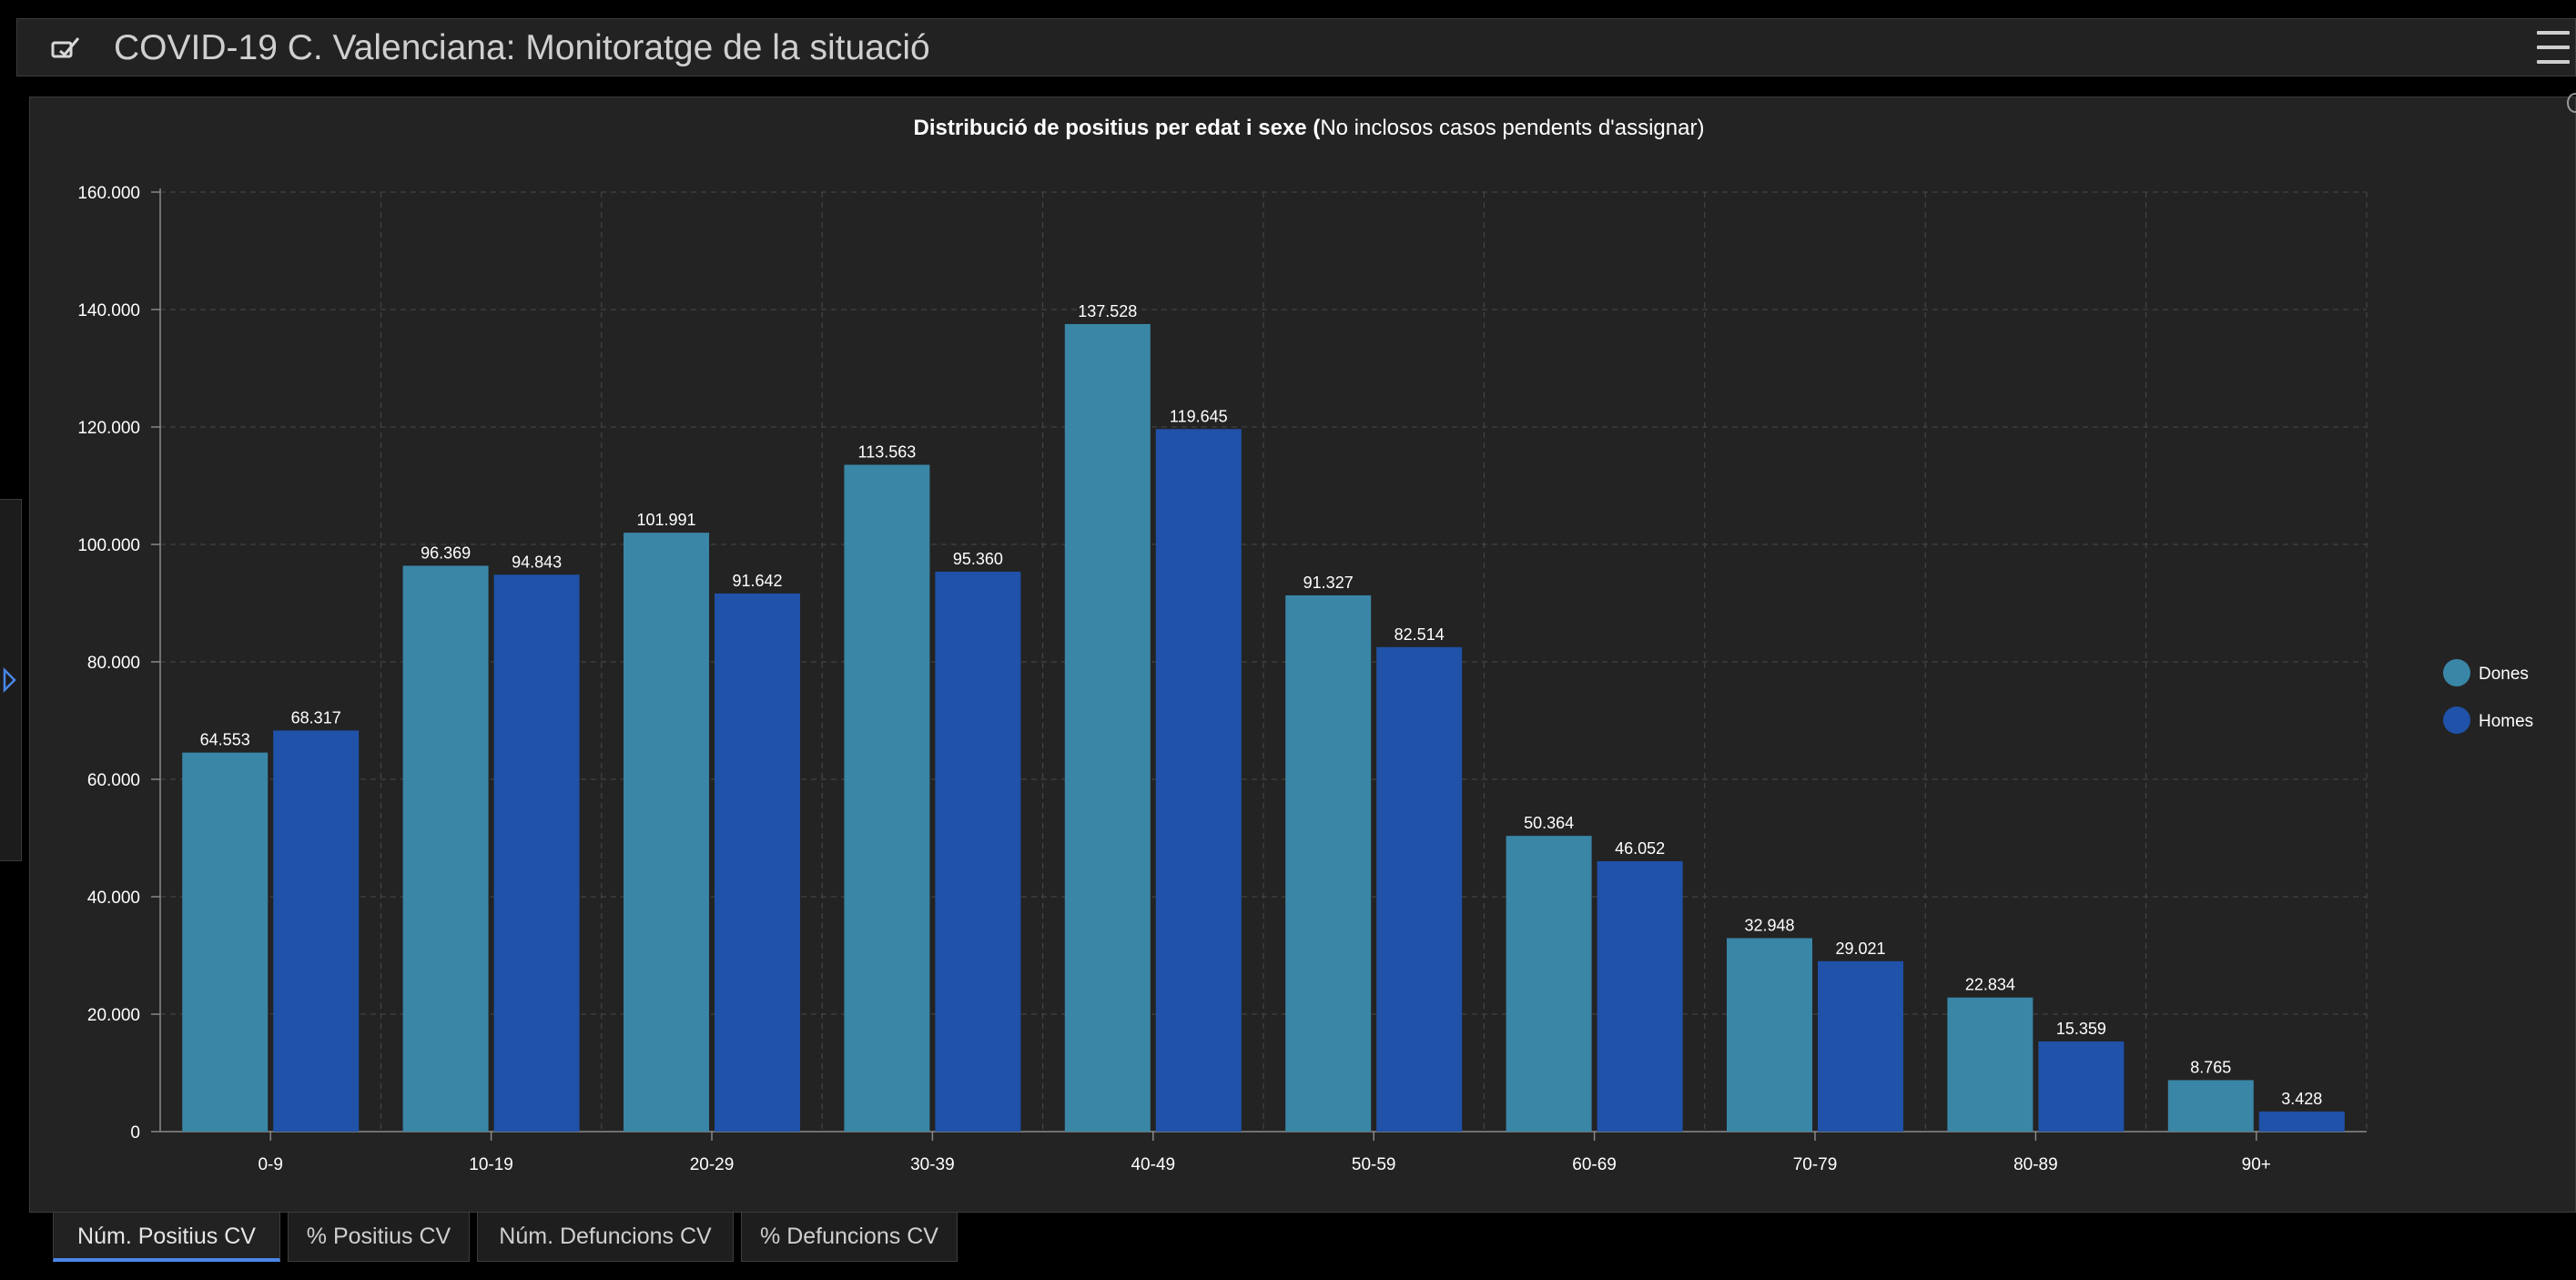 The image size is (2576, 1280). I want to click on y-tick-label: 0, so click(135, 1133).